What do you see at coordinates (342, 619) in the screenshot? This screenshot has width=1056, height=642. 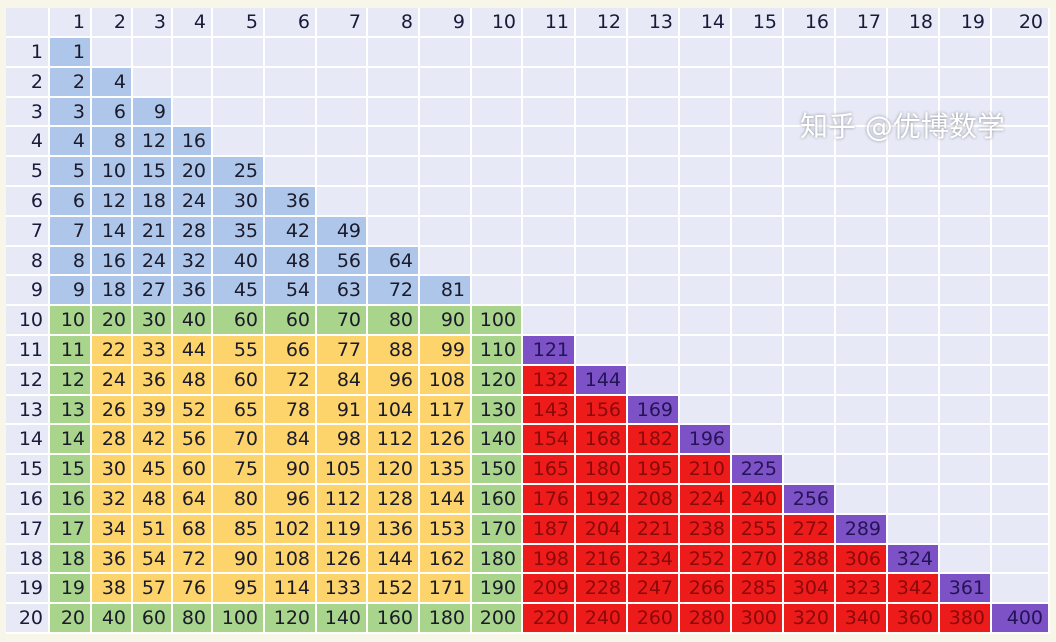 I see `product-cell: 140` at bounding box center [342, 619].